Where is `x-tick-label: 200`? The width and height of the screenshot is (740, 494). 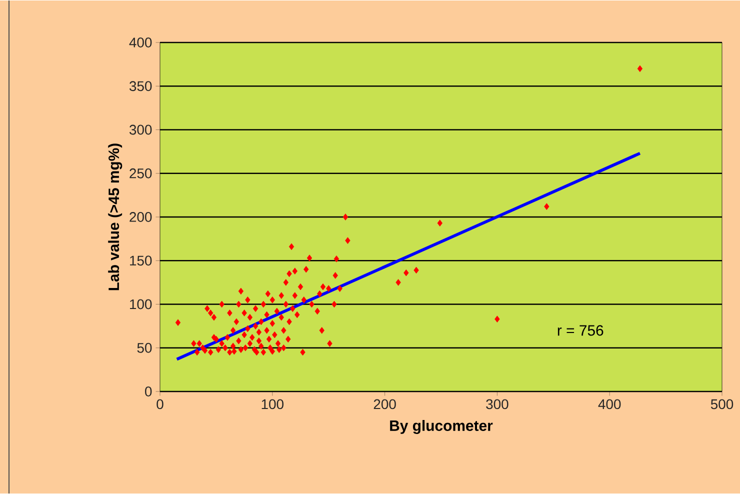
x-tick-label: 200 is located at coordinates (385, 404).